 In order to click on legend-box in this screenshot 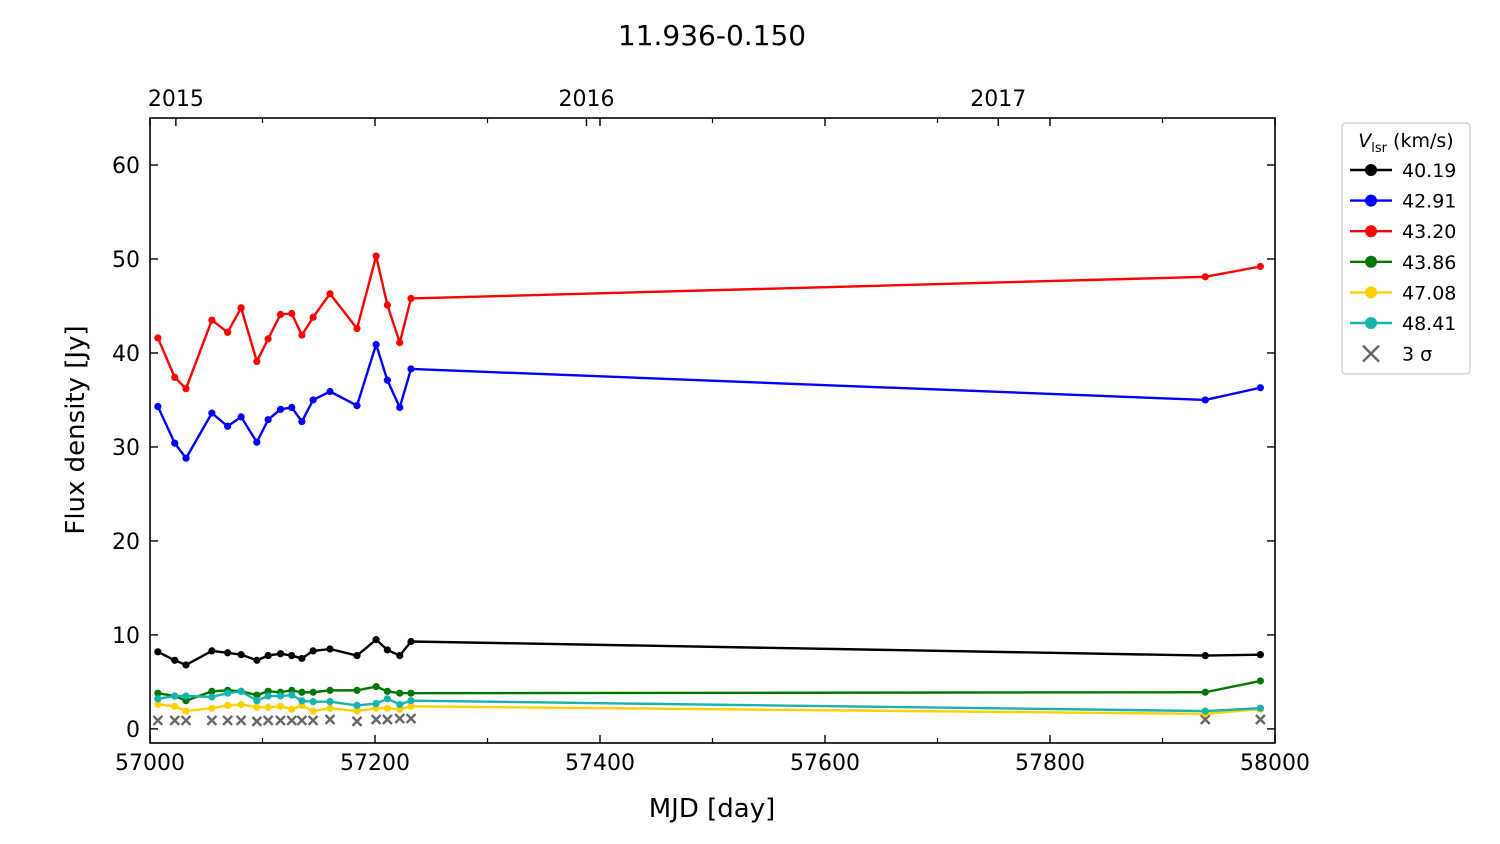, I will do `click(1406, 248)`.